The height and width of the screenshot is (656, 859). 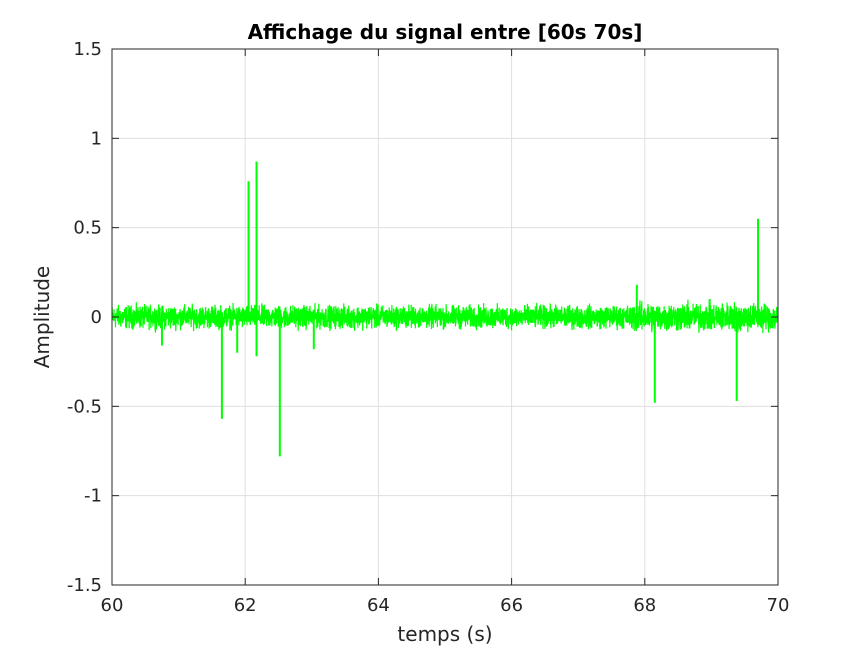 What do you see at coordinates (245, 605) in the screenshot?
I see `x-tick-label: 62` at bounding box center [245, 605].